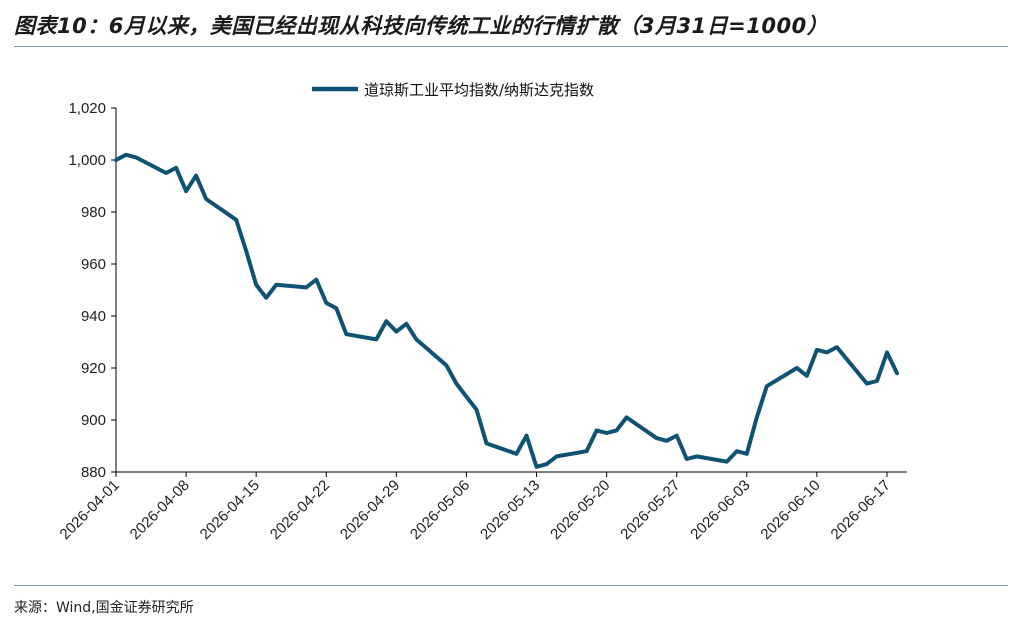 The image size is (1024, 621). Describe the element at coordinates (650, 510) in the screenshot. I see `x-tick-label: 2026-05-27` at that location.